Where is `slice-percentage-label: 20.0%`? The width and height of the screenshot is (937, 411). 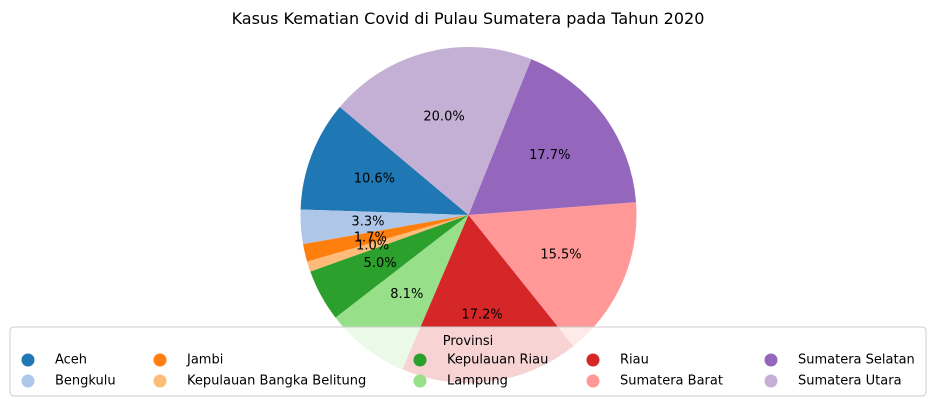
slice-percentage-label: 20.0% is located at coordinates (443, 117).